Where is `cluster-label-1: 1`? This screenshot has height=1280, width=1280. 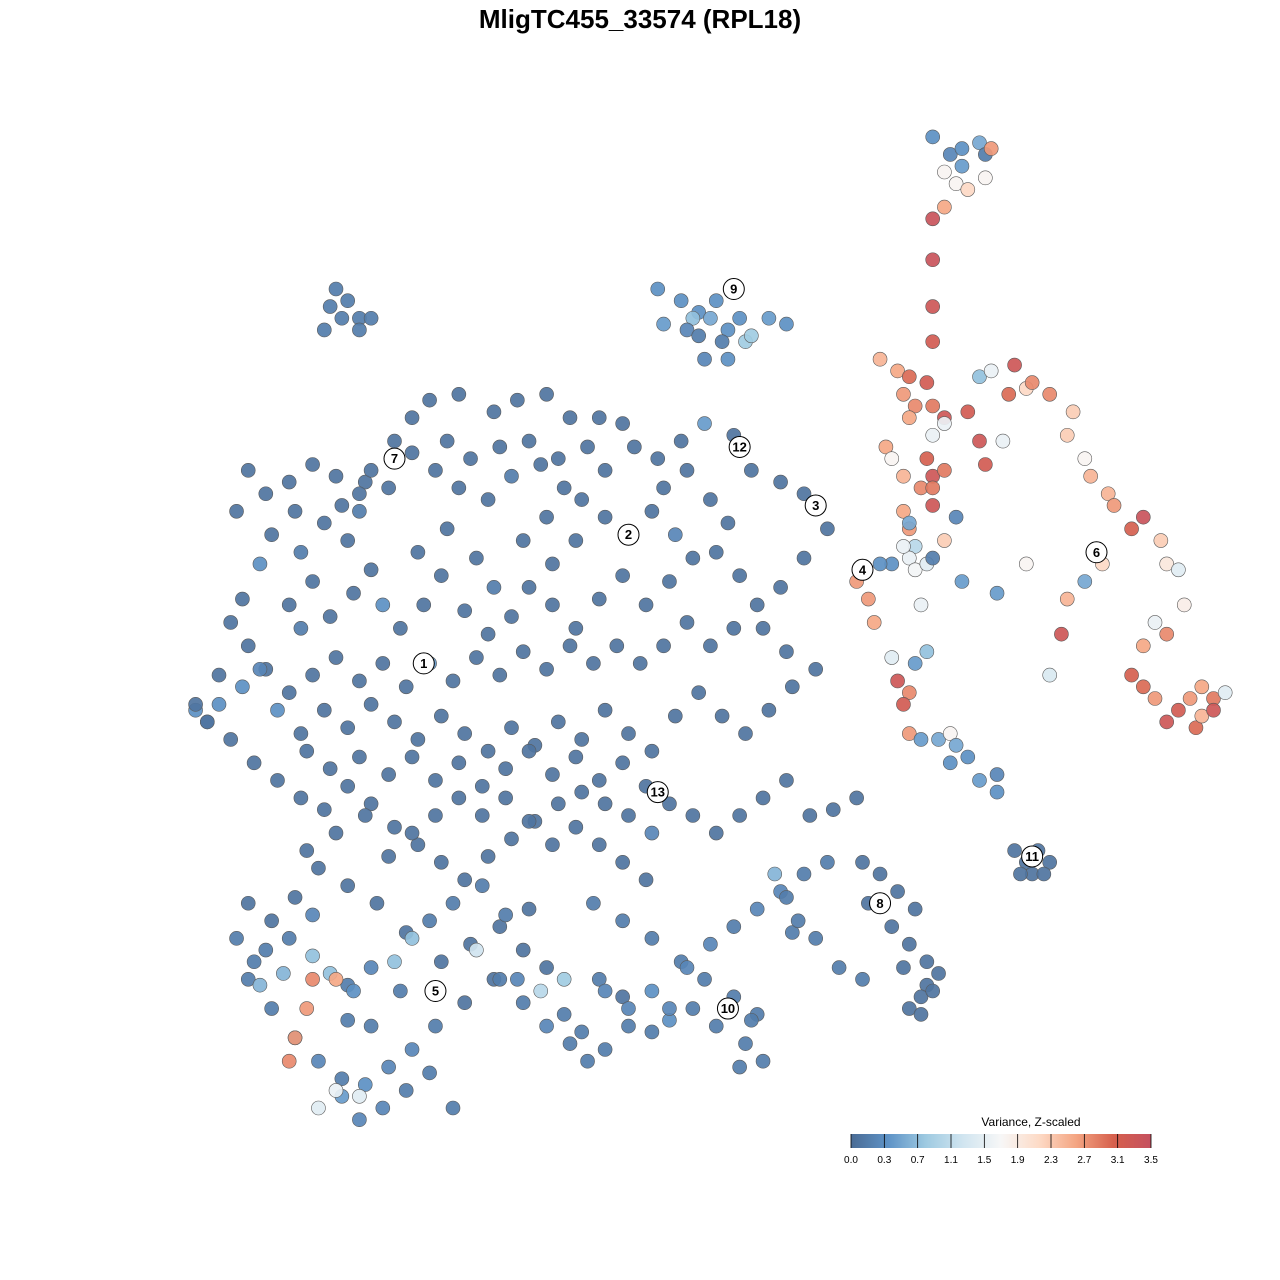
cluster-label-1: 1 is located at coordinates (423, 663).